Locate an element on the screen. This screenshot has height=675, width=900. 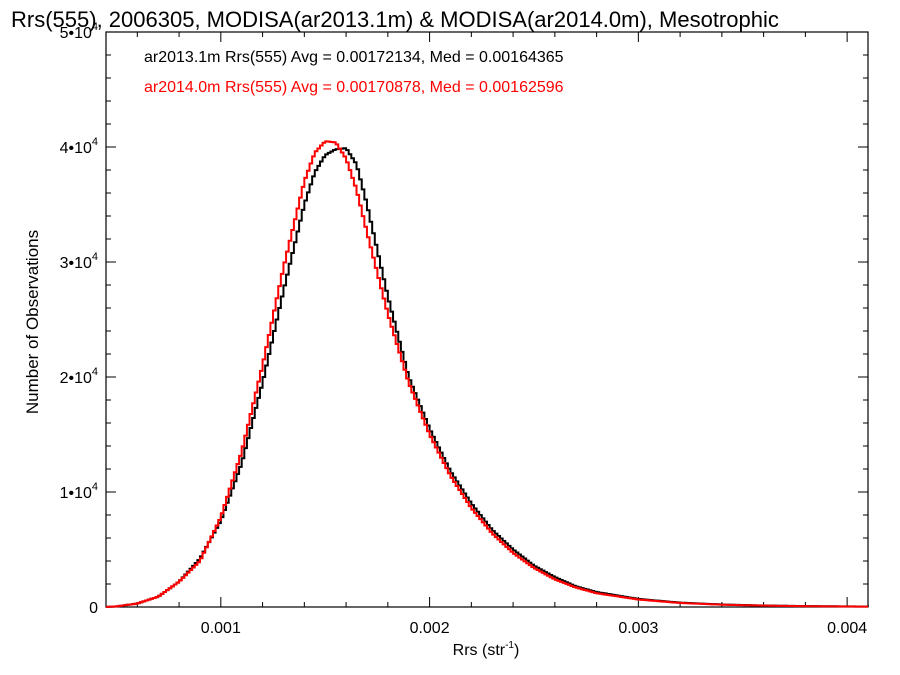
x-tick-label-0: 0.001 is located at coordinates (221, 628).